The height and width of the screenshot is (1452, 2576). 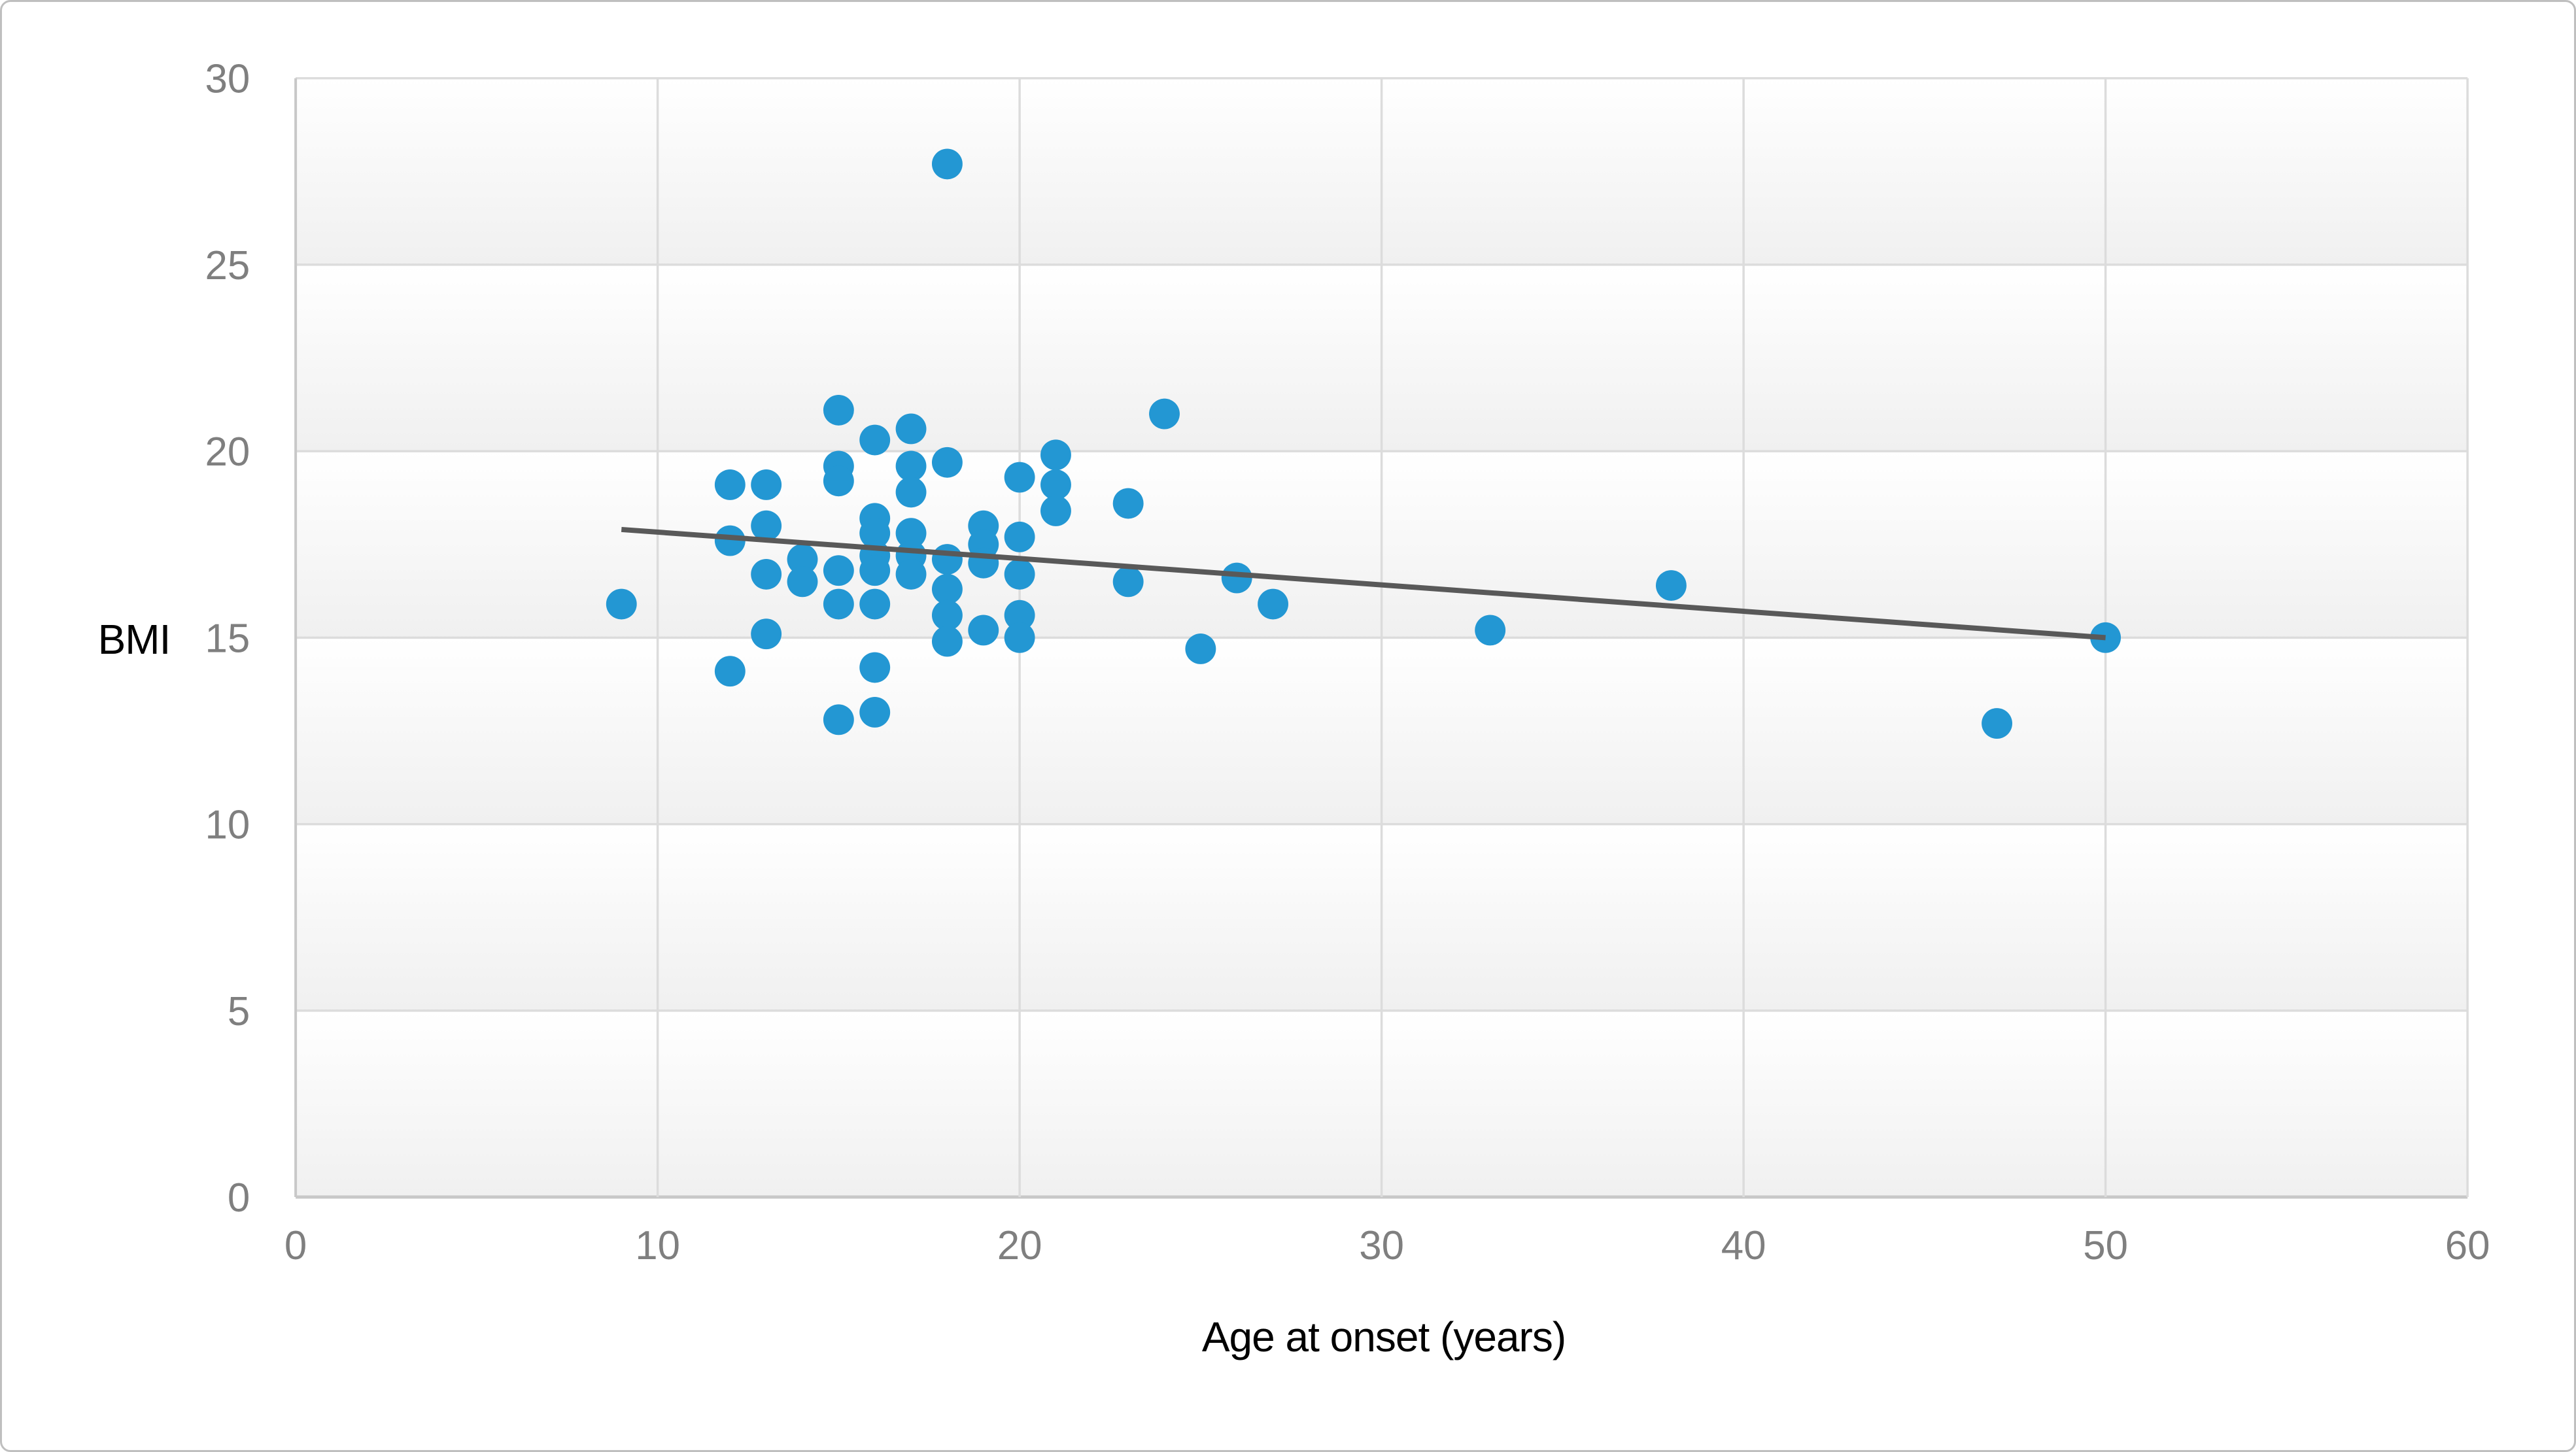 What do you see at coordinates (1743, 1245) in the screenshot?
I see `x-tick-label: 40` at bounding box center [1743, 1245].